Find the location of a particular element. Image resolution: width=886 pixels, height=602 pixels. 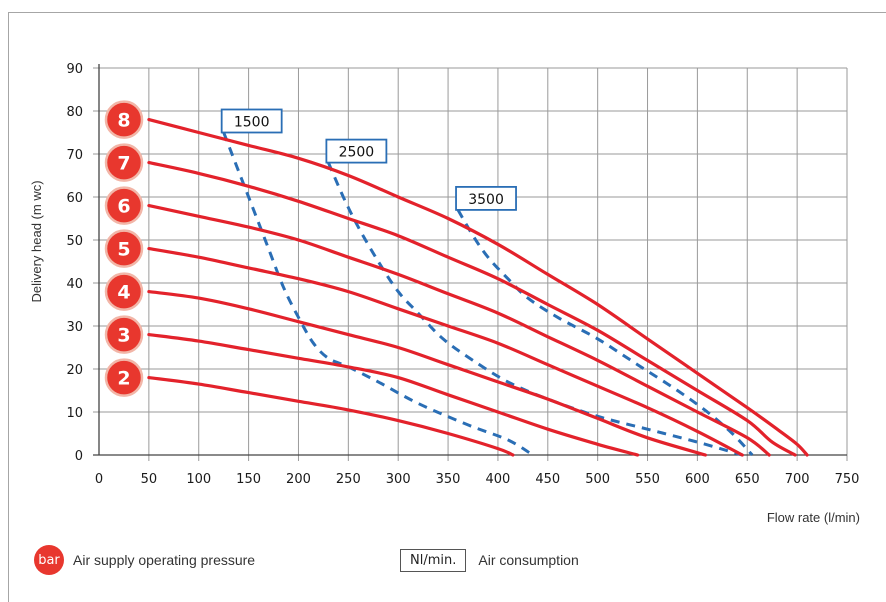

legend-air-text: Air consumption is located at coordinates (528, 560).